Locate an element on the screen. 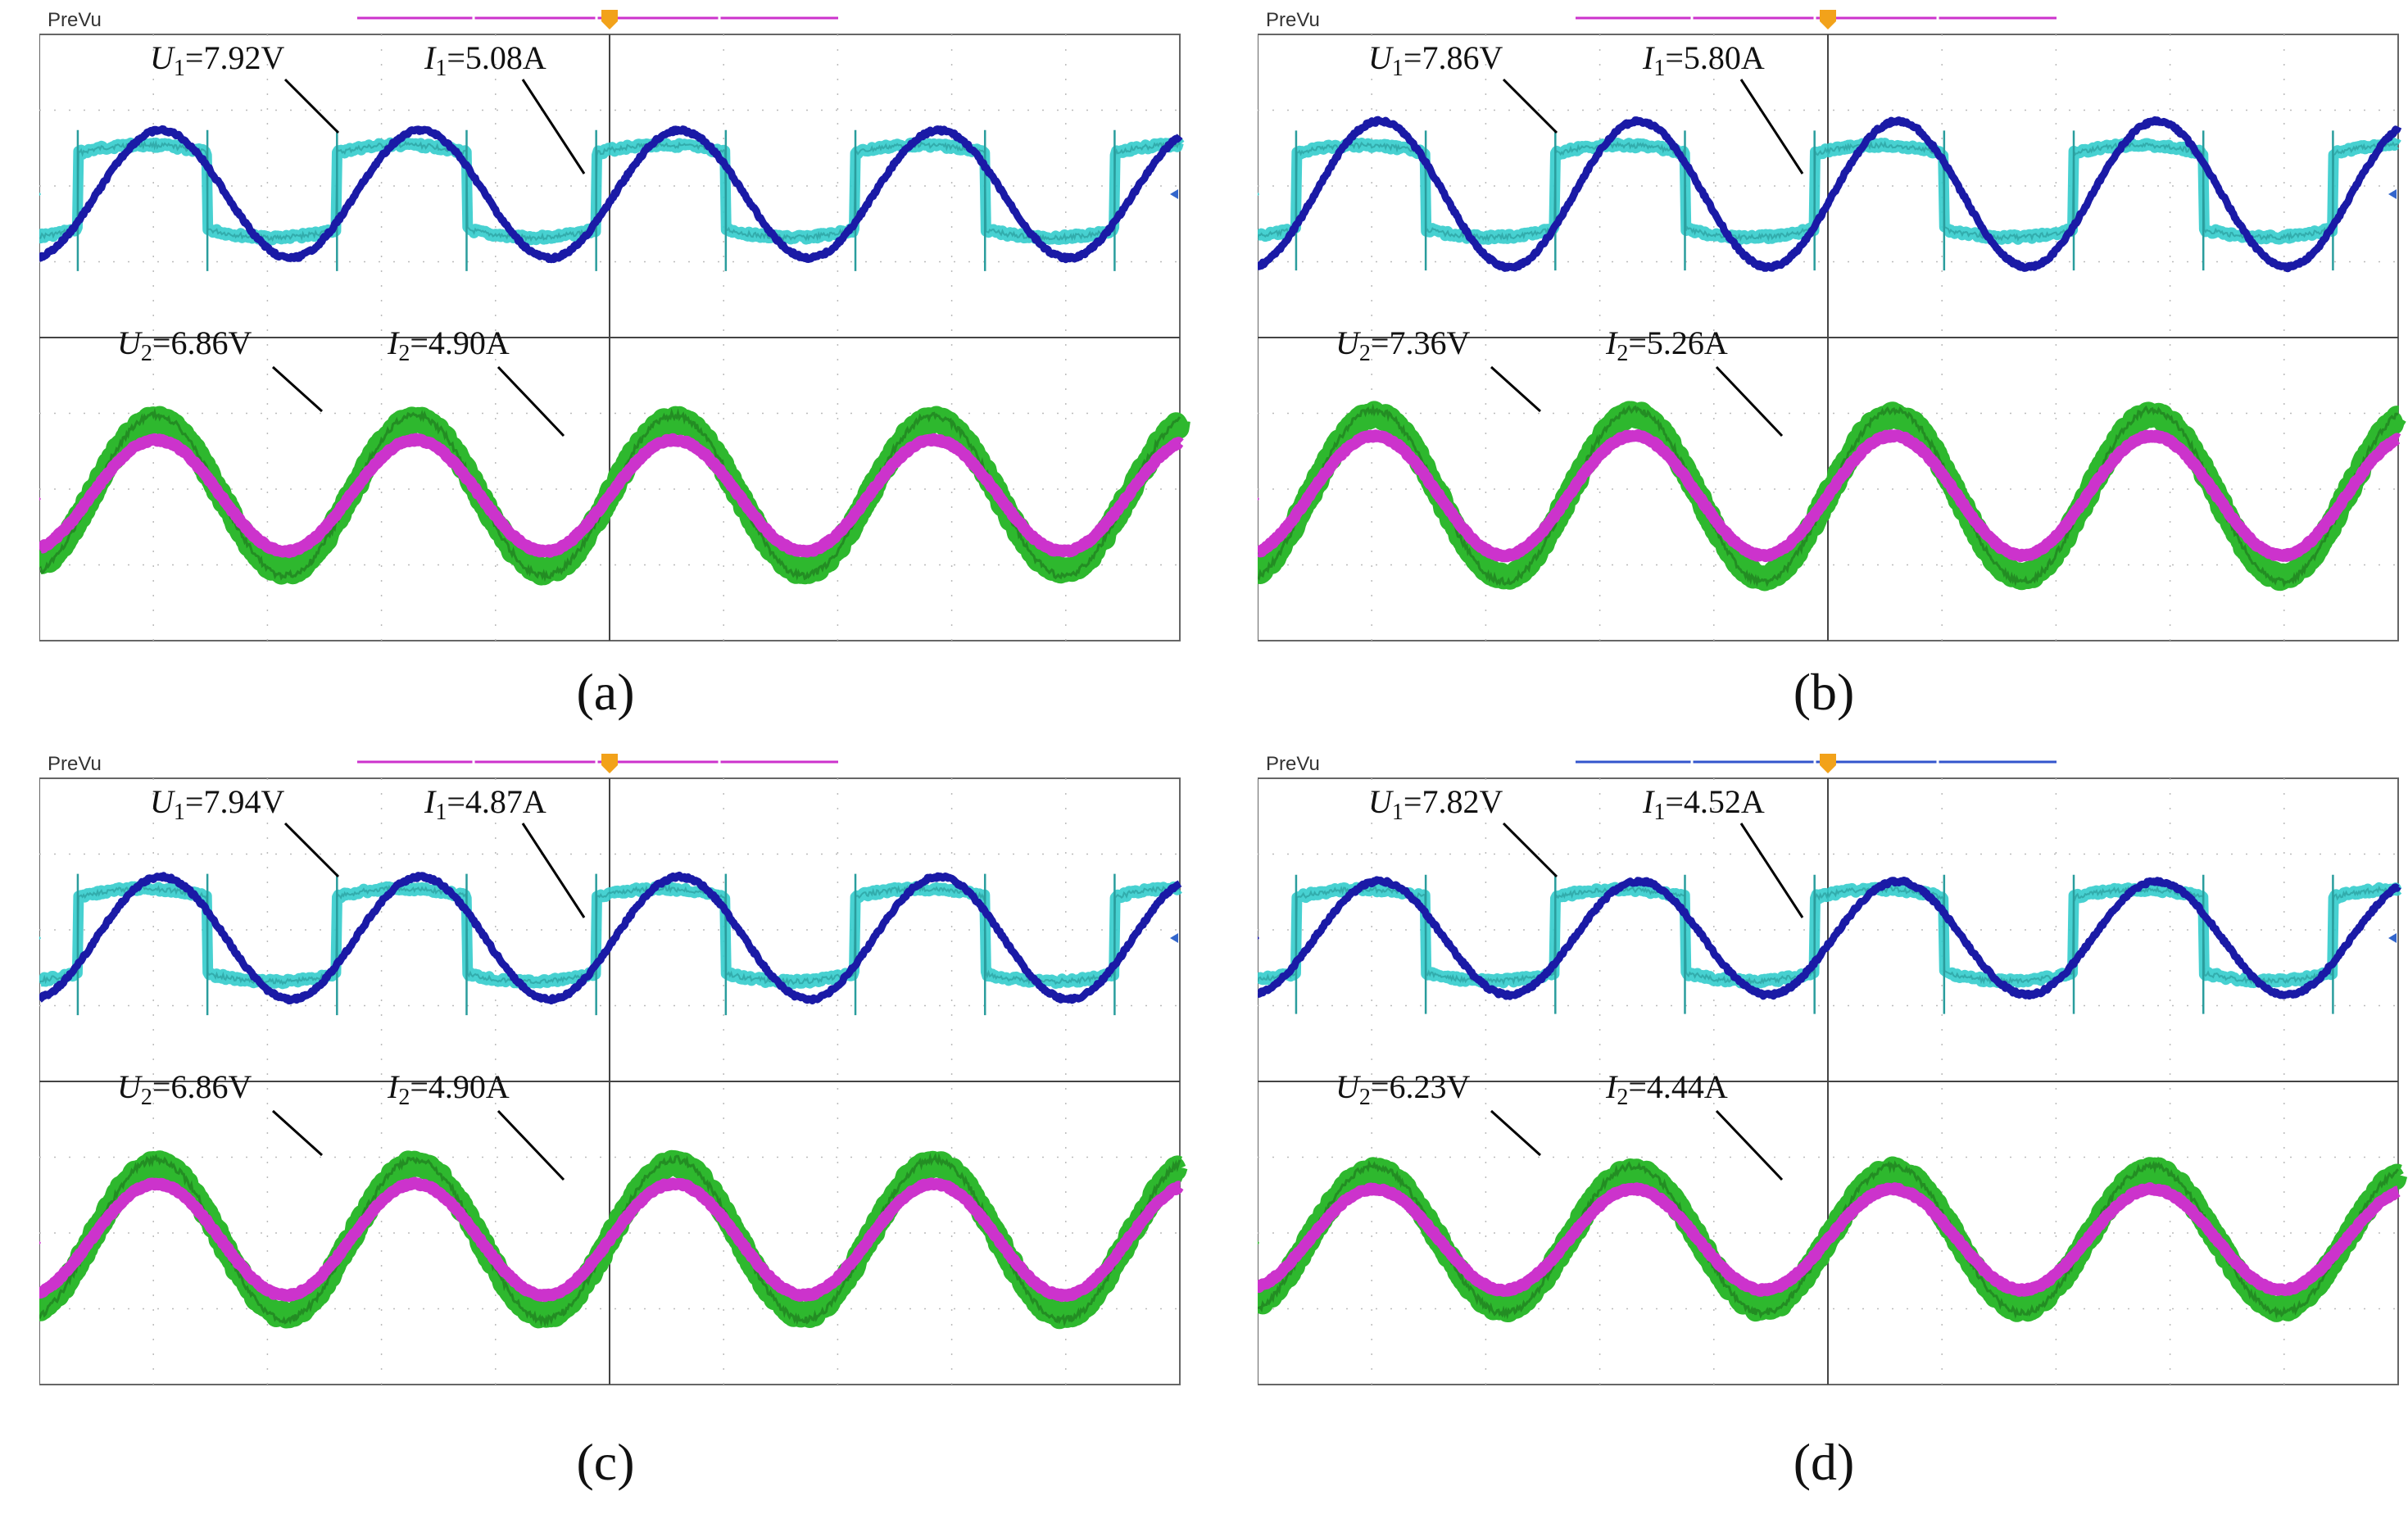  subplot-label-b: (b) is located at coordinates (1824, 692).